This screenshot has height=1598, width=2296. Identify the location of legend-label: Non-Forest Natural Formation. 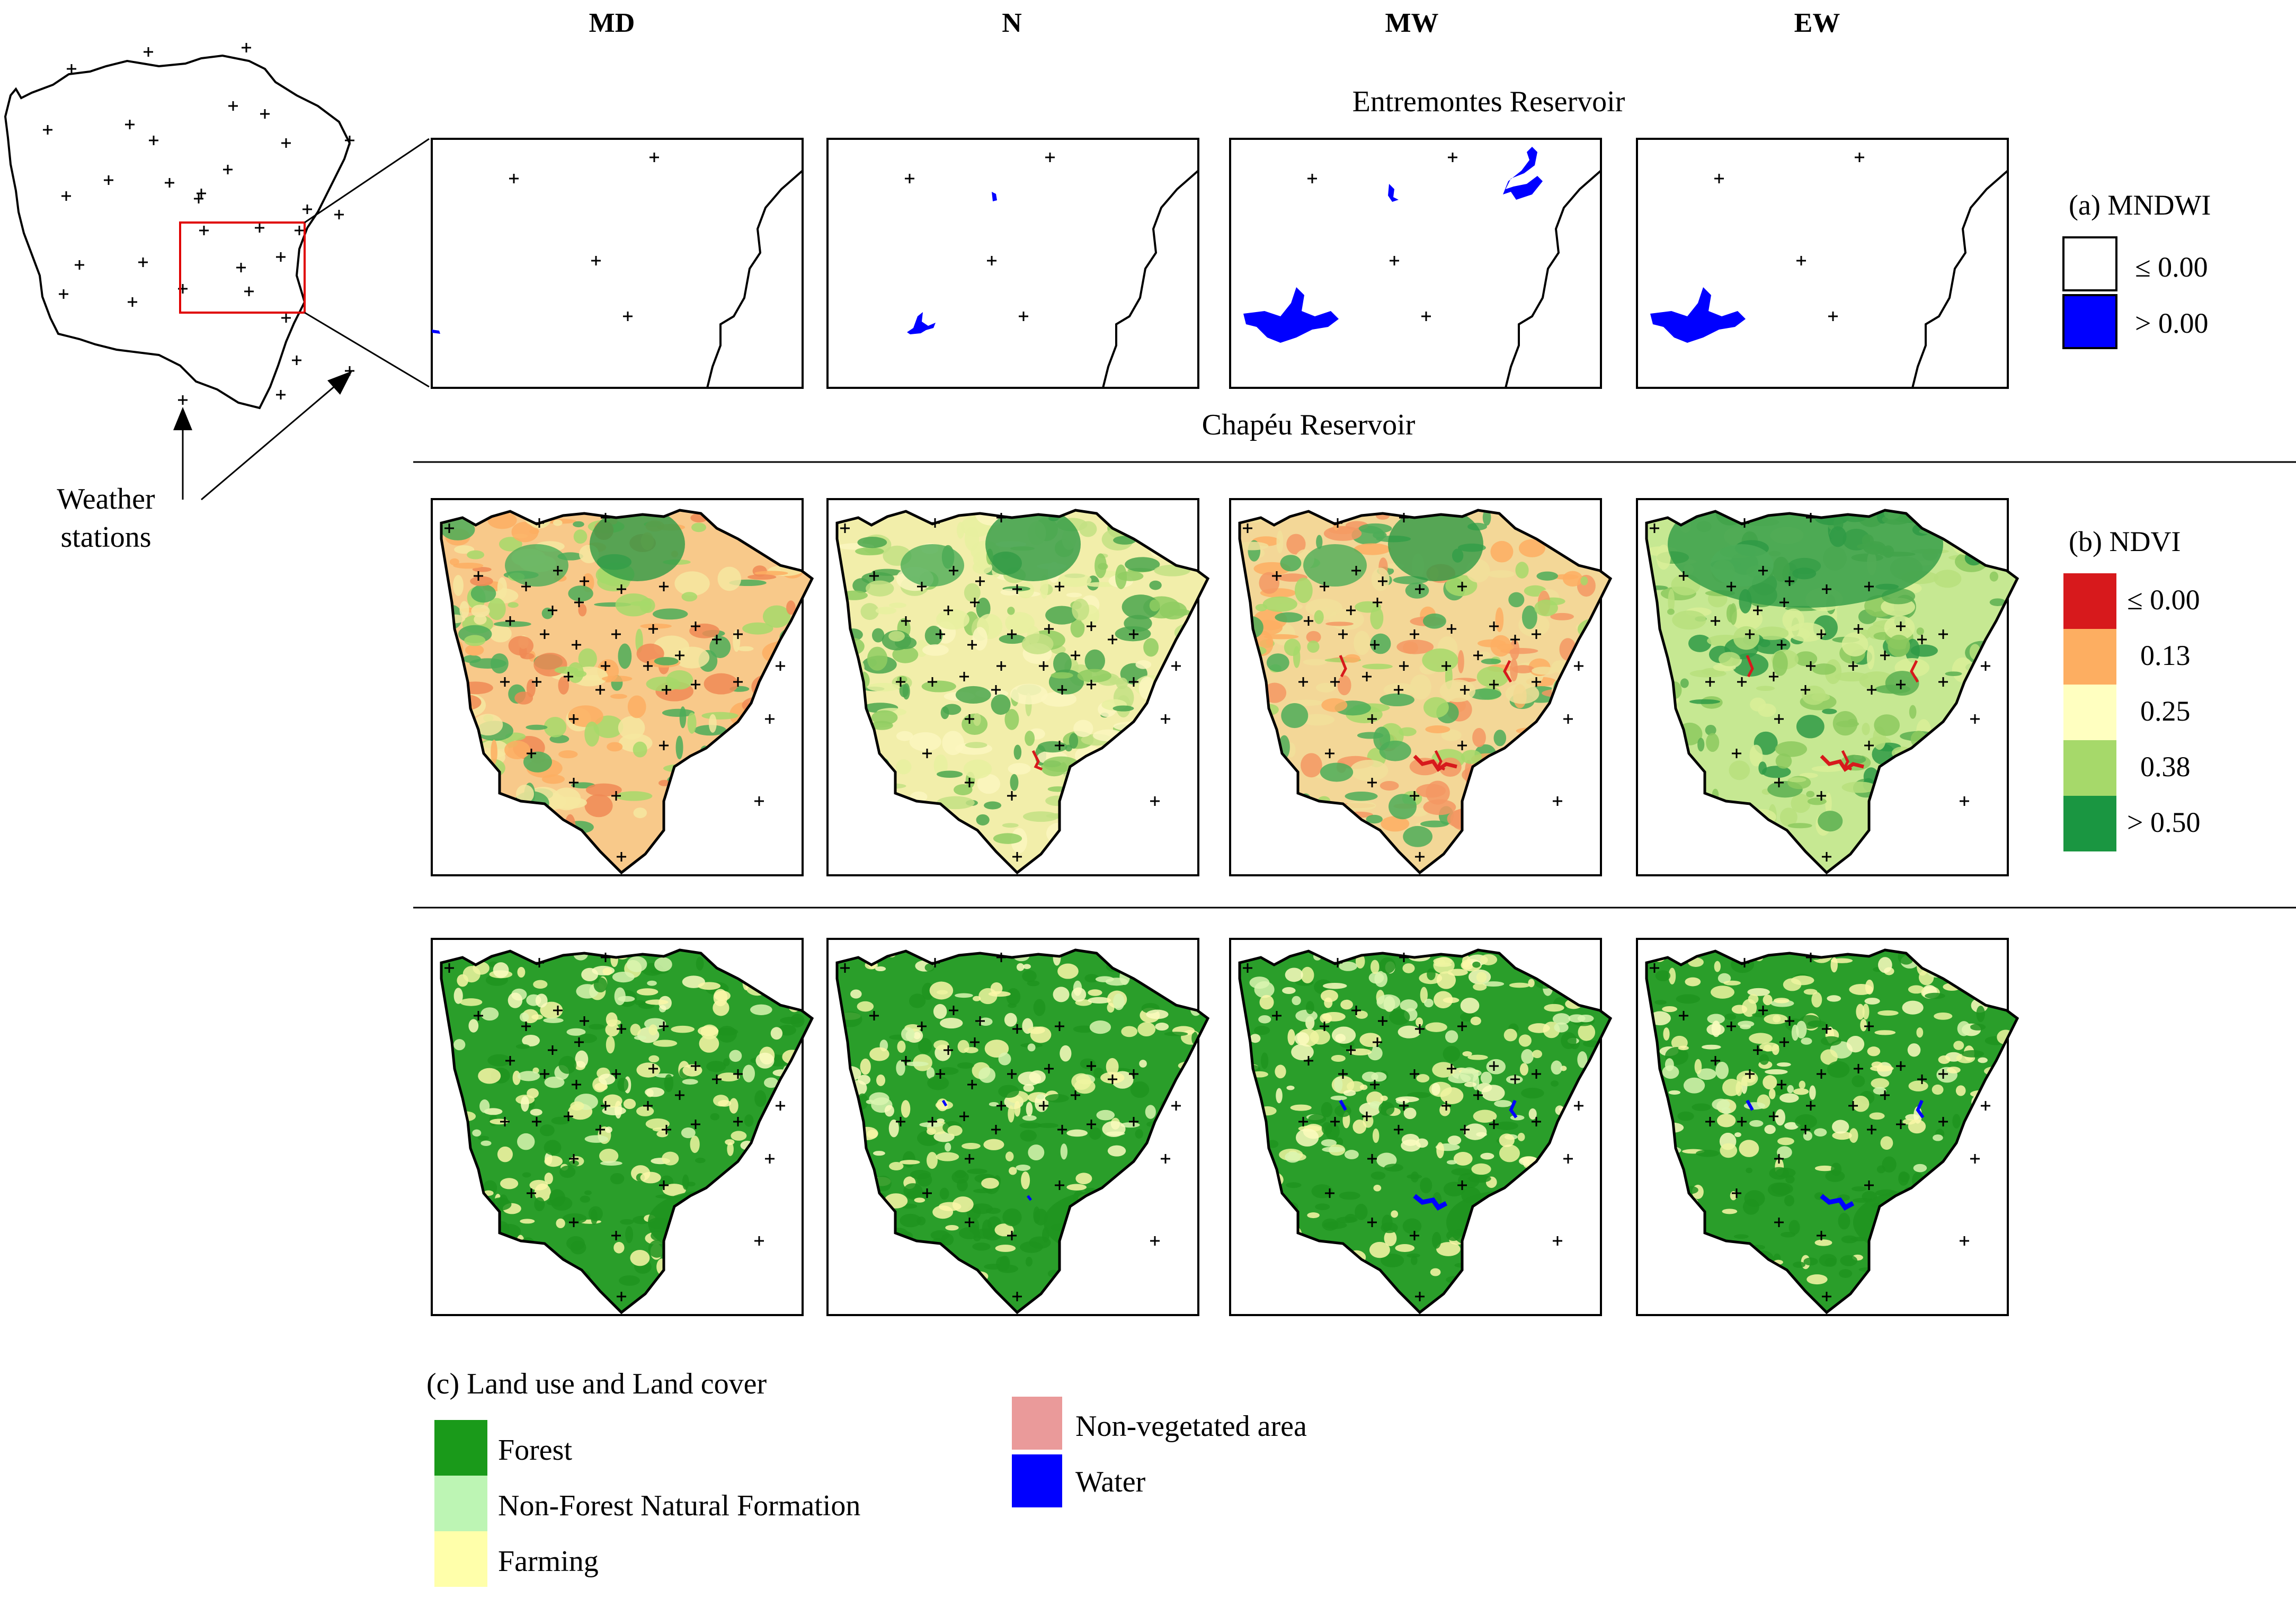
(679, 1505).